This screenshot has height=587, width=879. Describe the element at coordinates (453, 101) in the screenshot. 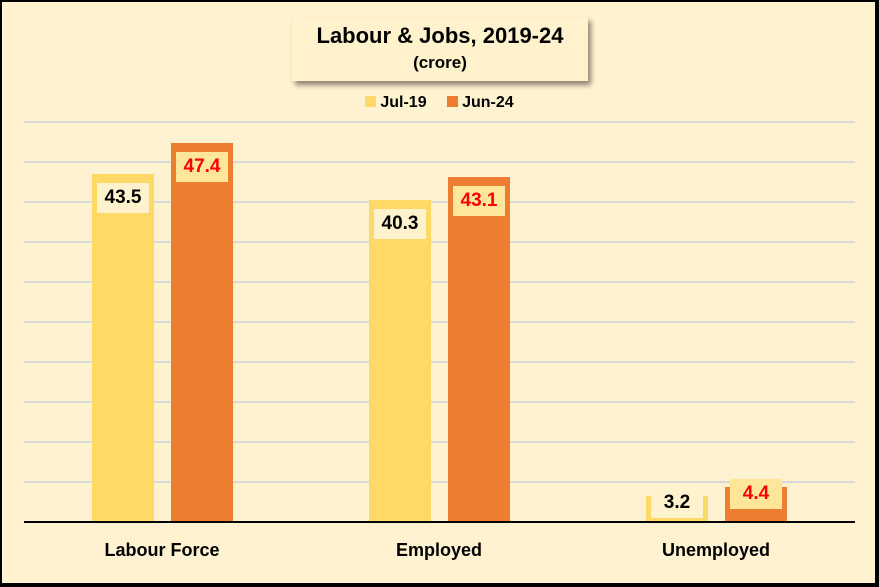

I see `legend-swatch-jun24` at that location.